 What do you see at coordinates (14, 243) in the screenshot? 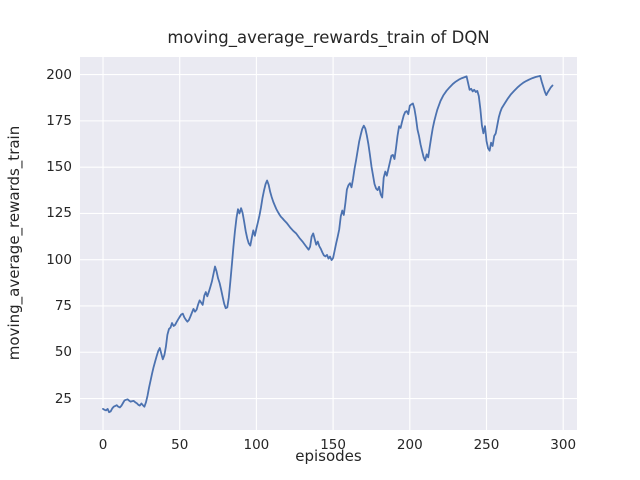
I see `y-axis-label: moving_average_rewards_train` at bounding box center [14, 243].